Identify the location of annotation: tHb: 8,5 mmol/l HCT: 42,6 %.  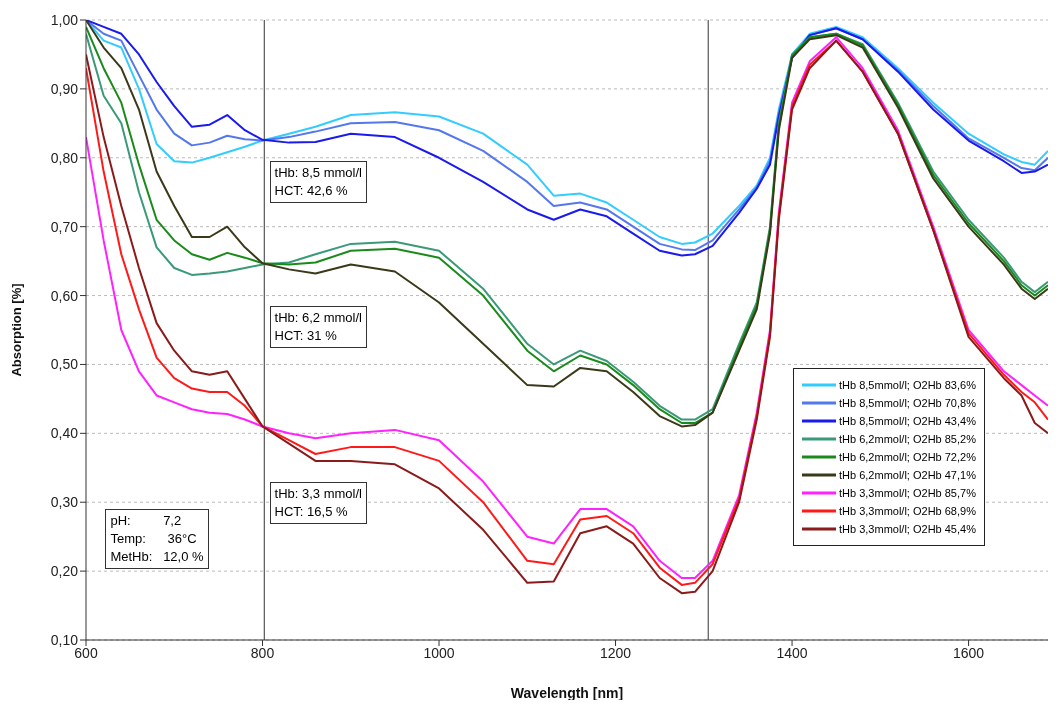
(318, 182).